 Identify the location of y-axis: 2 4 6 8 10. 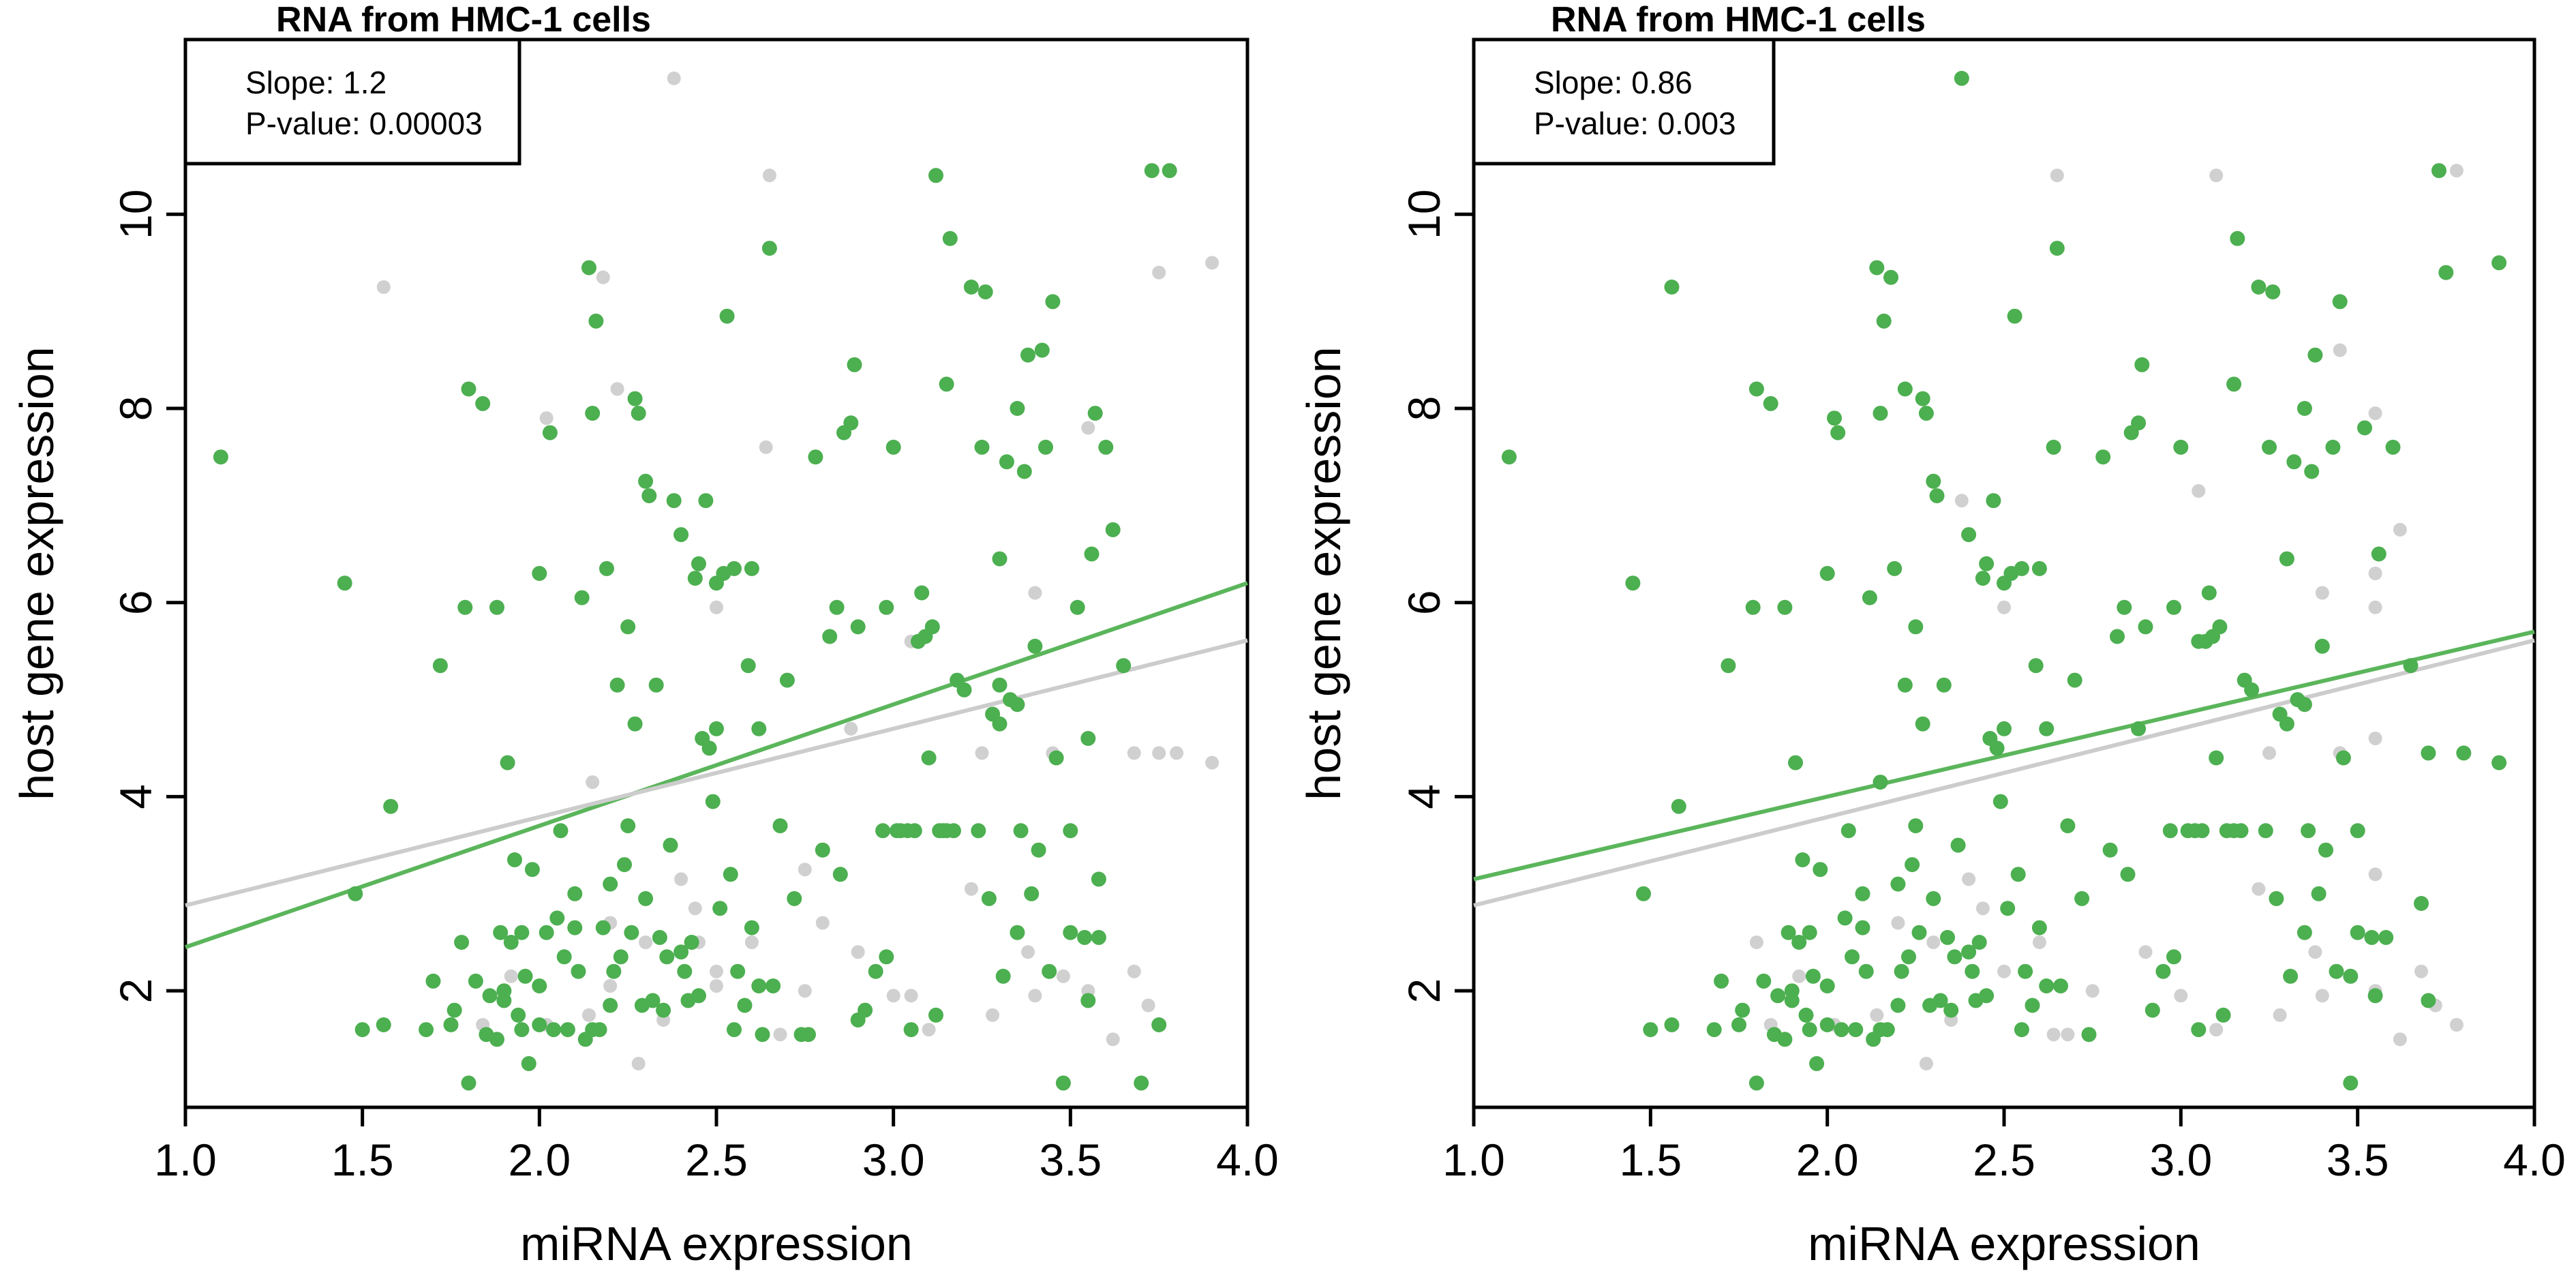
(147, 597).